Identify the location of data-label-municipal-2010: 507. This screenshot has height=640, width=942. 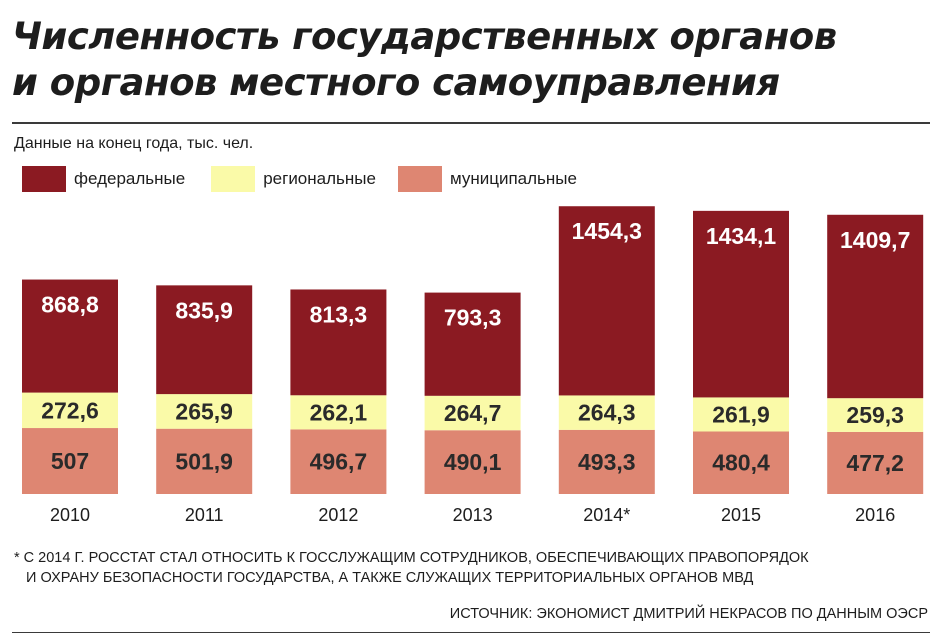
(70, 461).